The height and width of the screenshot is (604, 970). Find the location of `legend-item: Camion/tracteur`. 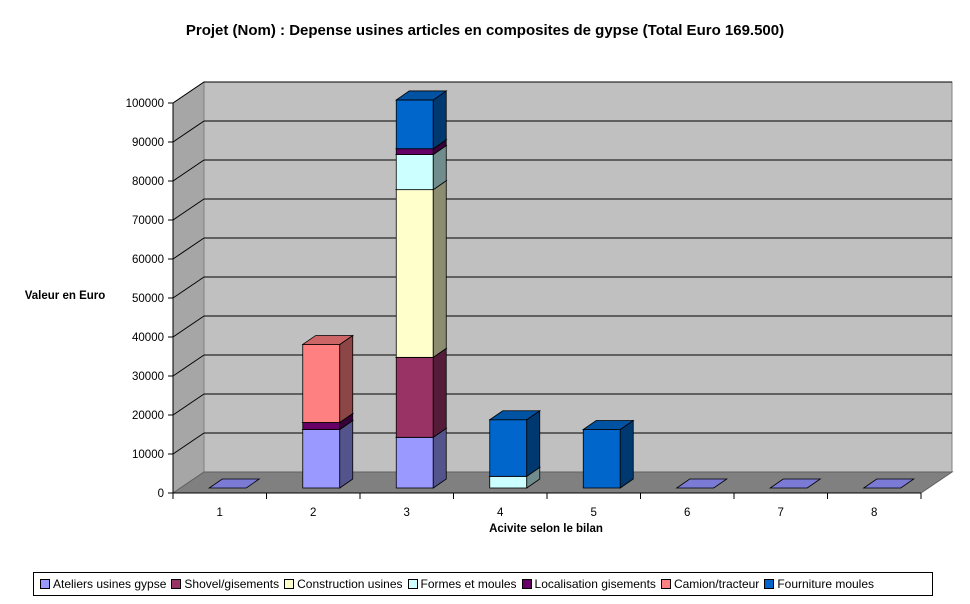

legend-item: Camion/tracteur is located at coordinates (710, 584).